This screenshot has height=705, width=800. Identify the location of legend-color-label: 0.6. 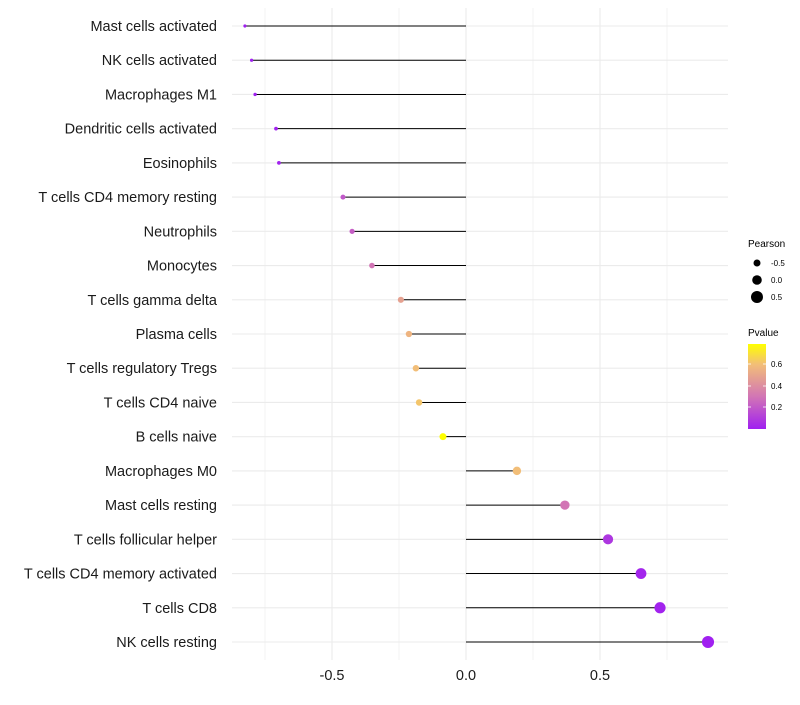
(777, 364).